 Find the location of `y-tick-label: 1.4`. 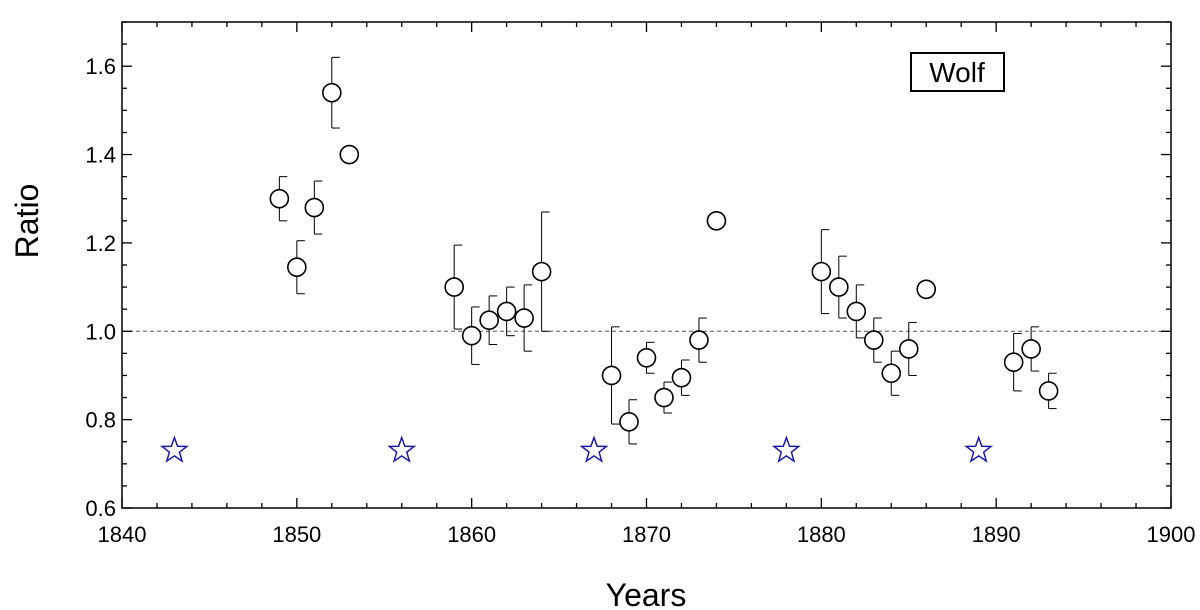

y-tick-label: 1.4 is located at coordinates (100, 155).